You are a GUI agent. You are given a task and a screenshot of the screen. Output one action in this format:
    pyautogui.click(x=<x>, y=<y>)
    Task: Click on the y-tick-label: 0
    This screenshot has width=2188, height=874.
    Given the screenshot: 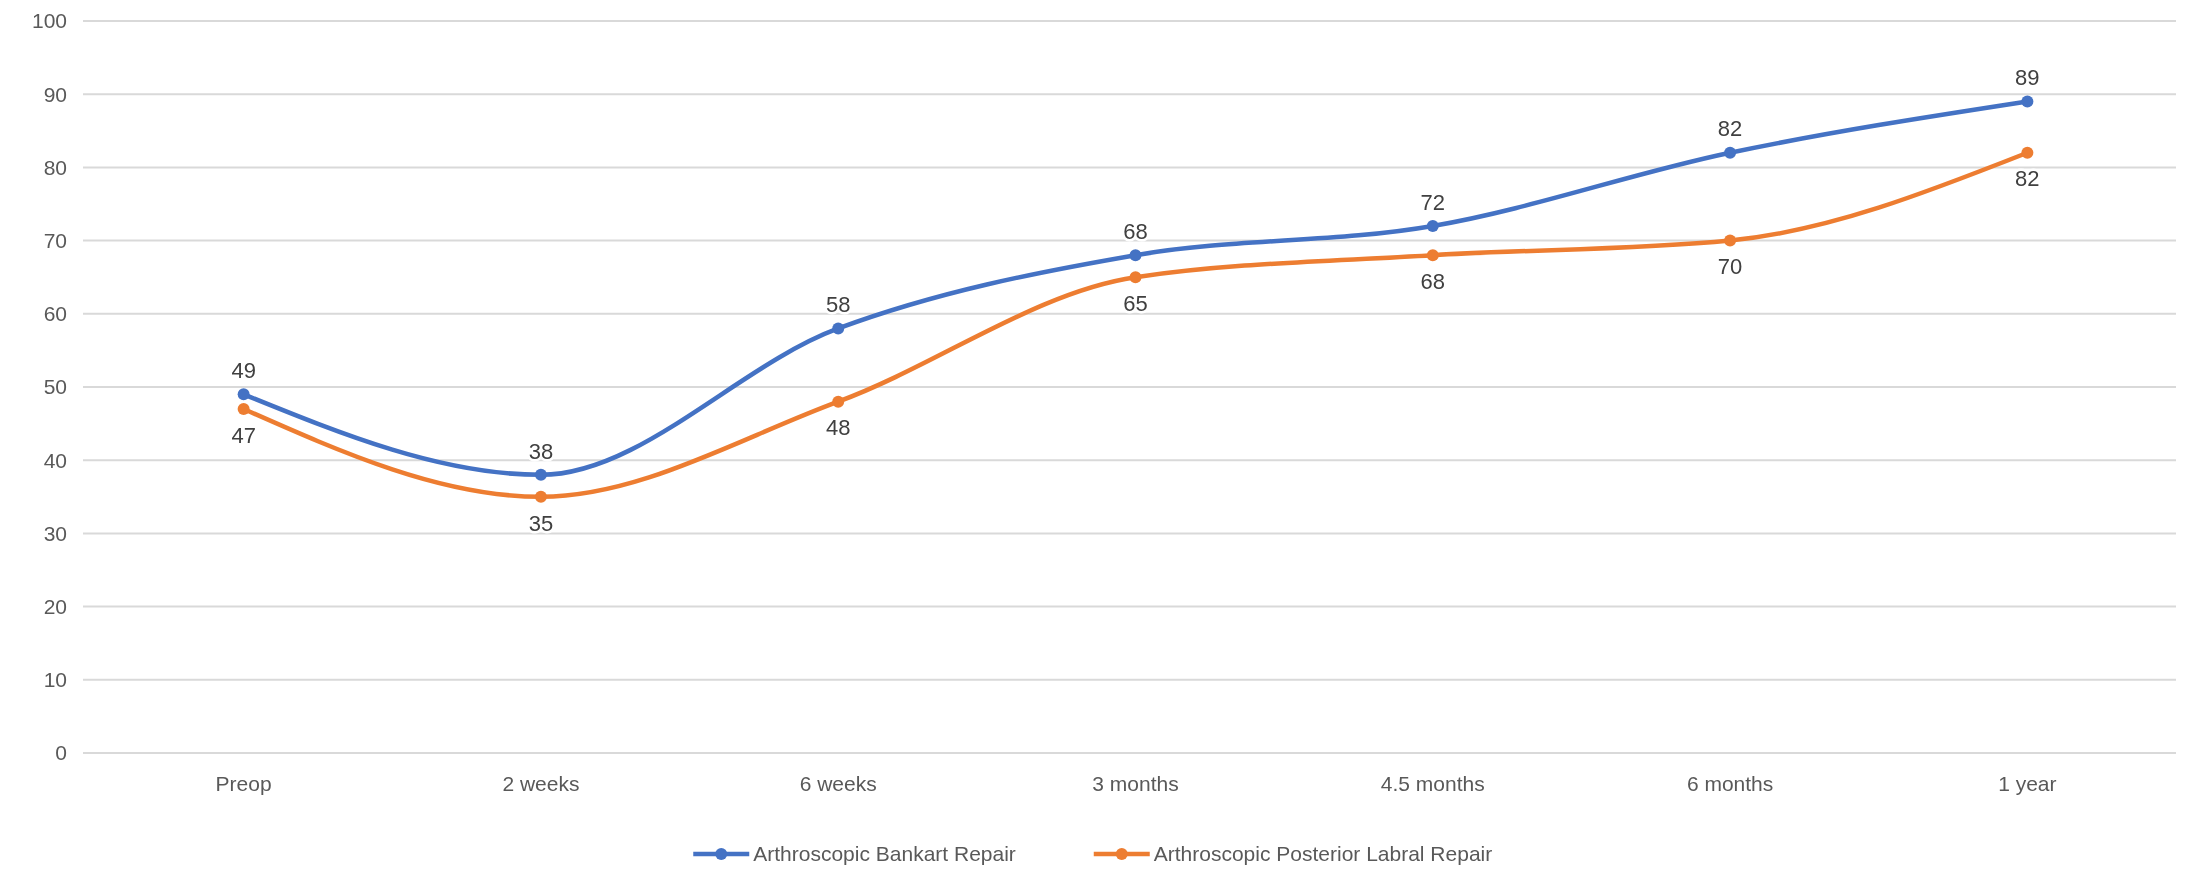 What is the action you would take?
    pyautogui.click(x=61, y=753)
    